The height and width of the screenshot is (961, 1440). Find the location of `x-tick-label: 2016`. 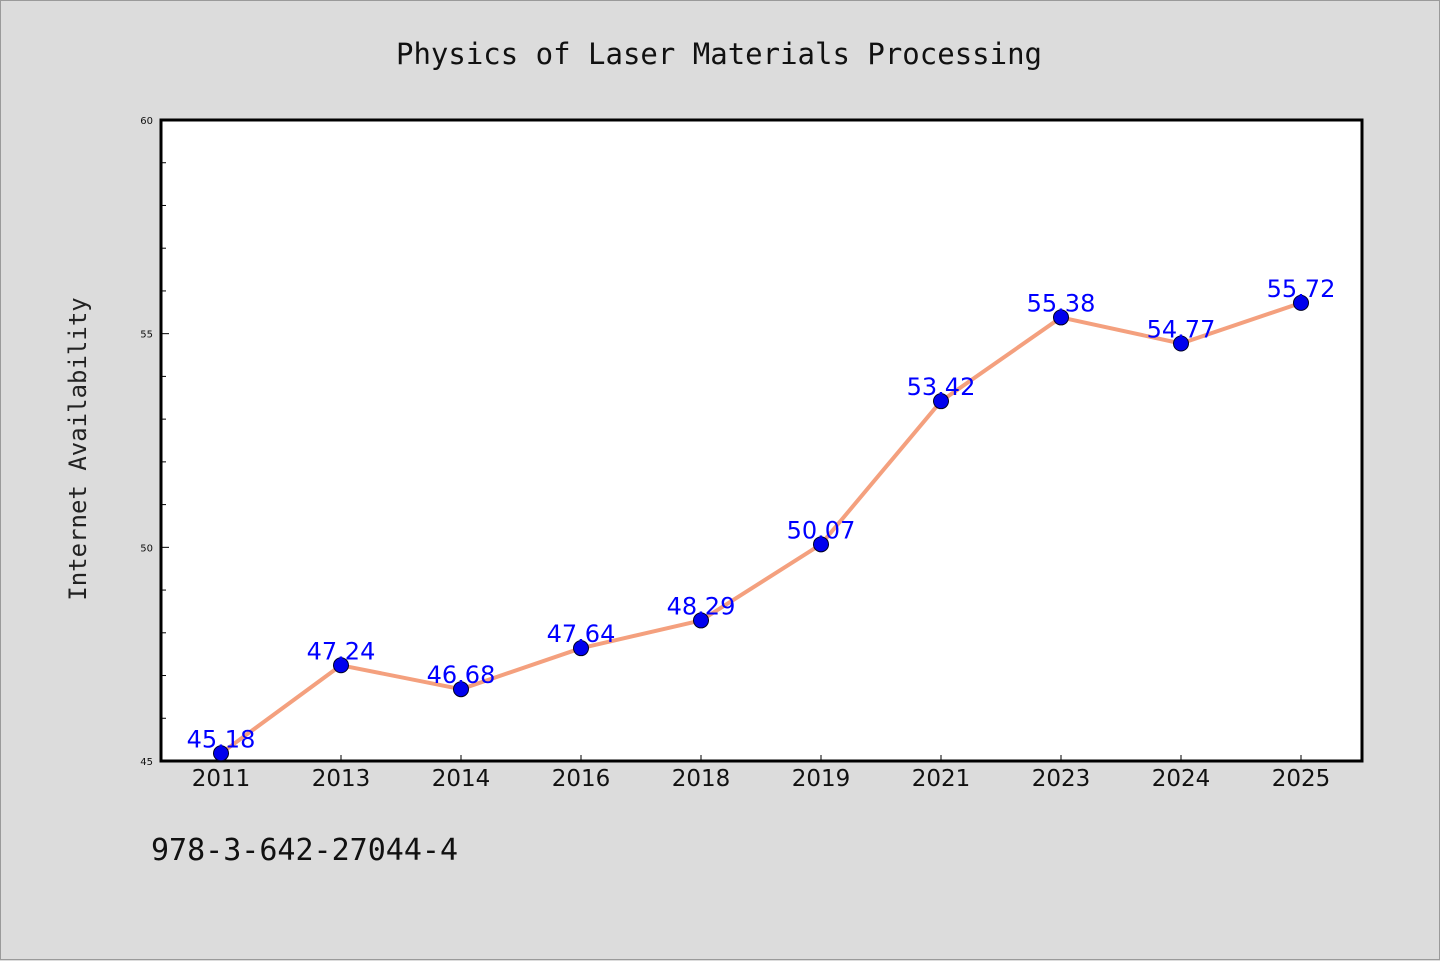

x-tick-label: 2016 is located at coordinates (581, 779).